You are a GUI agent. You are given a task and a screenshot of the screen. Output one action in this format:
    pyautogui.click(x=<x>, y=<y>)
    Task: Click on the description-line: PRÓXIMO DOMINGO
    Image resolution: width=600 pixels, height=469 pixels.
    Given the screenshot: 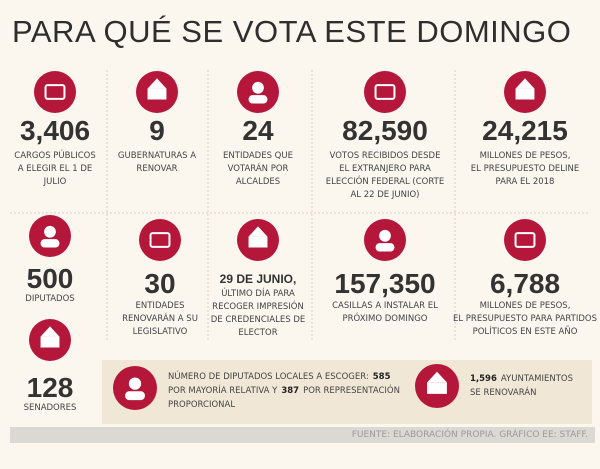 What is the action you would take?
    pyautogui.click(x=385, y=319)
    